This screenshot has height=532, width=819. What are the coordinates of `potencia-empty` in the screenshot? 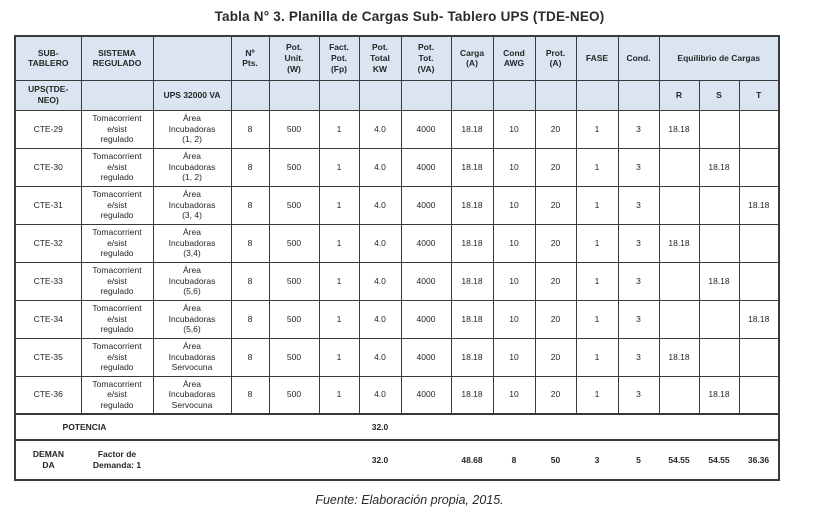 It's located at (256, 427).